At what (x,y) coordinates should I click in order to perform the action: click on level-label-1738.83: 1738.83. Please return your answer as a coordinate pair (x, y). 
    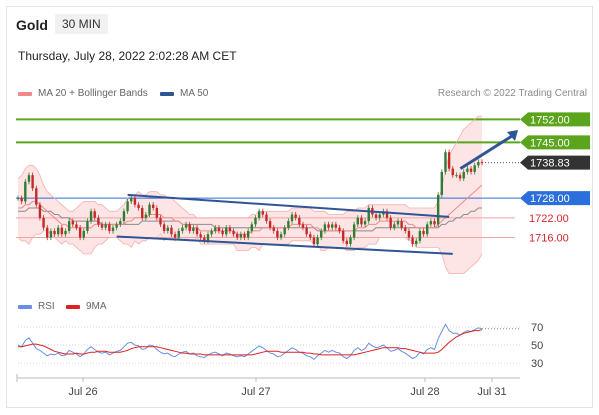
    Looking at the image, I should click on (550, 164).